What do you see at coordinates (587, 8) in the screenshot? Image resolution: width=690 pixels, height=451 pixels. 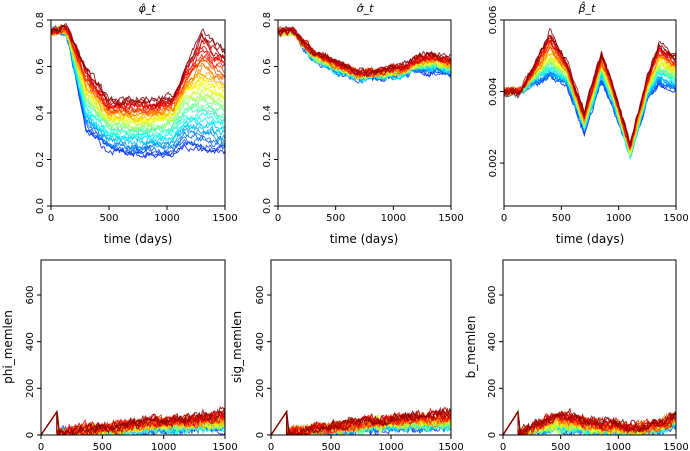 I see `panel-title: β̂_t` at bounding box center [587, 8].